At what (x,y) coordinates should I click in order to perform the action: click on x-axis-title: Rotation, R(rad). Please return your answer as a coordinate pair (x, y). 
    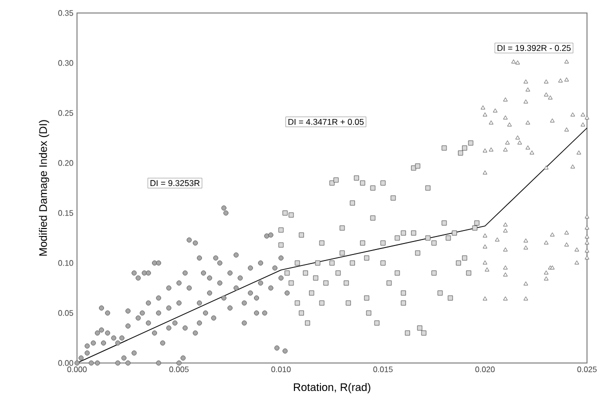
    Looking at the image, I should click on (332, 388).